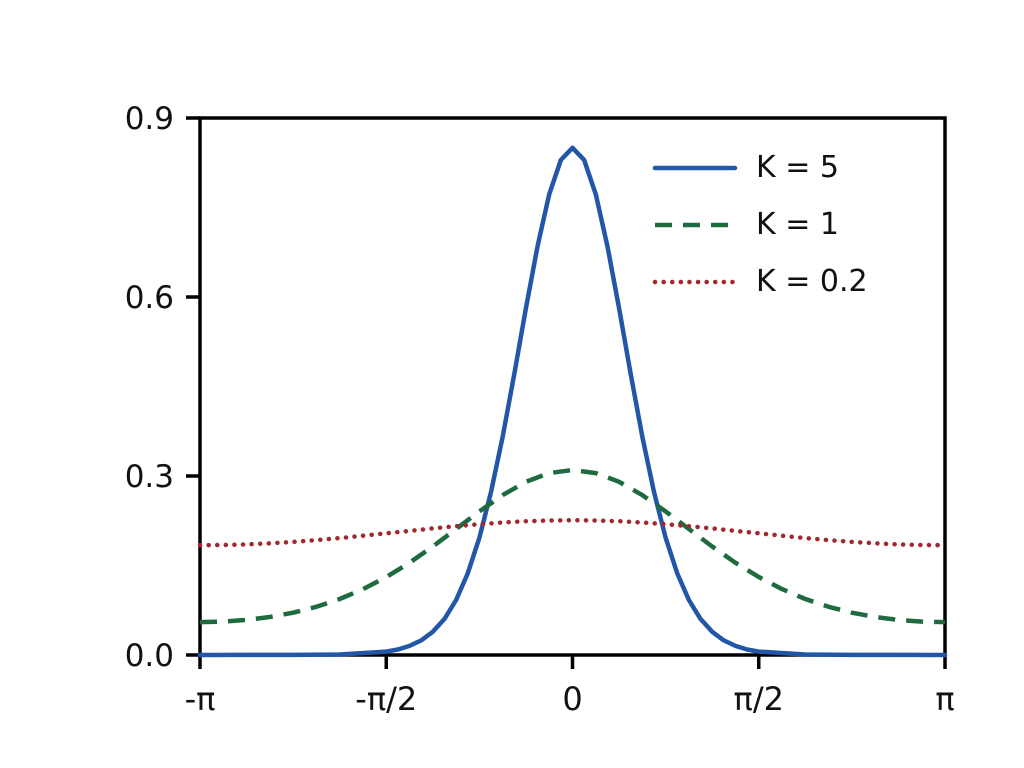  Describe the element at coordinates (386, 699) in the screenshot. I see `x-tick-label: -π/2` at that location.